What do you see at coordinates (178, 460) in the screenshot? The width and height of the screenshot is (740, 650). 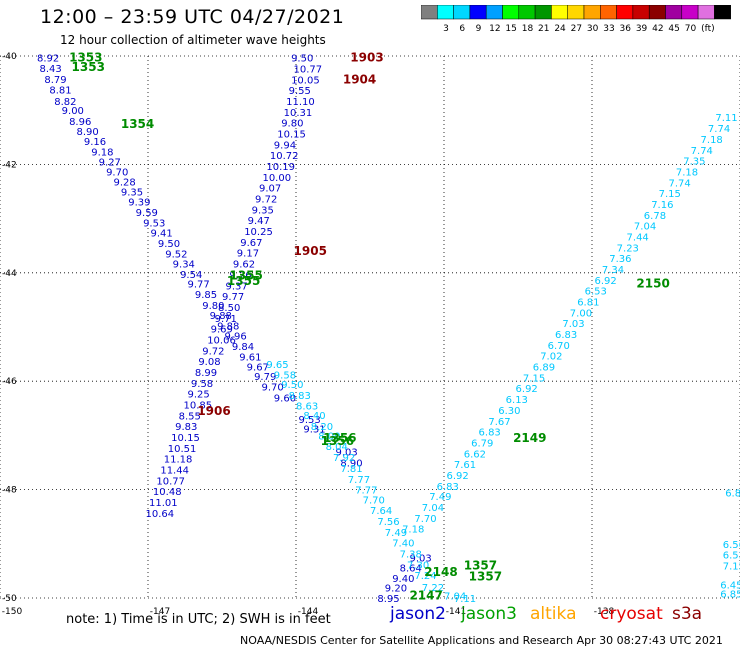 I see `wave-height-label: 11.18` at bounding box center [178, 460].